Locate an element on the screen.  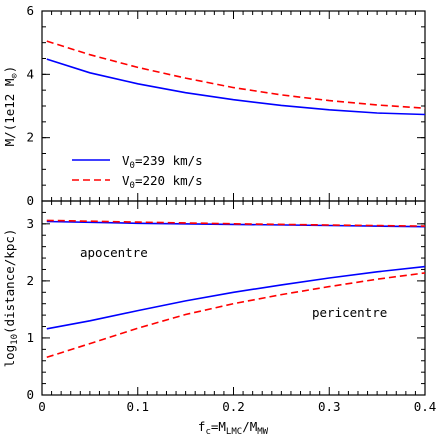
x-tick-label: 0.4 is located at coordinates (425, 406).